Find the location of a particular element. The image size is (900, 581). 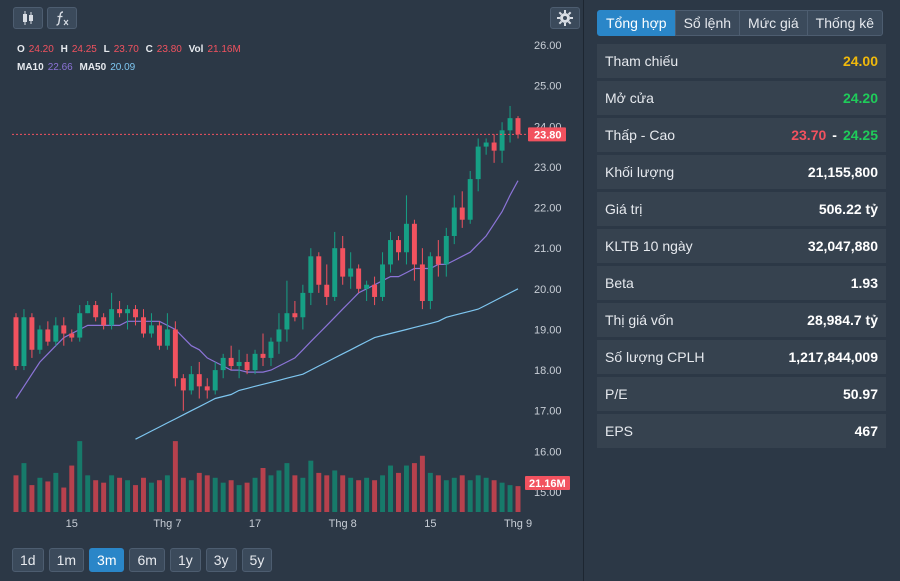

ma-legend: MA10 22.66 MA50 20.09 is located at coordinates (78, 67).